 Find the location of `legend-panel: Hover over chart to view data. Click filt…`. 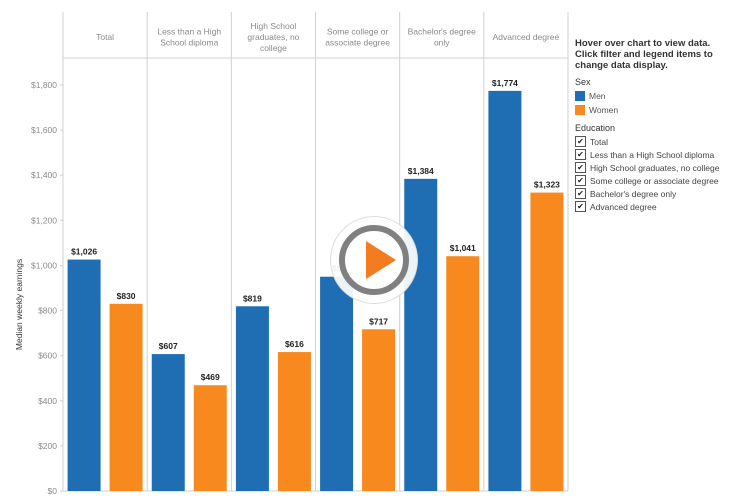

legend-panel: Hover over chart to view data. Click filt… is located at coordinates (654, 125).